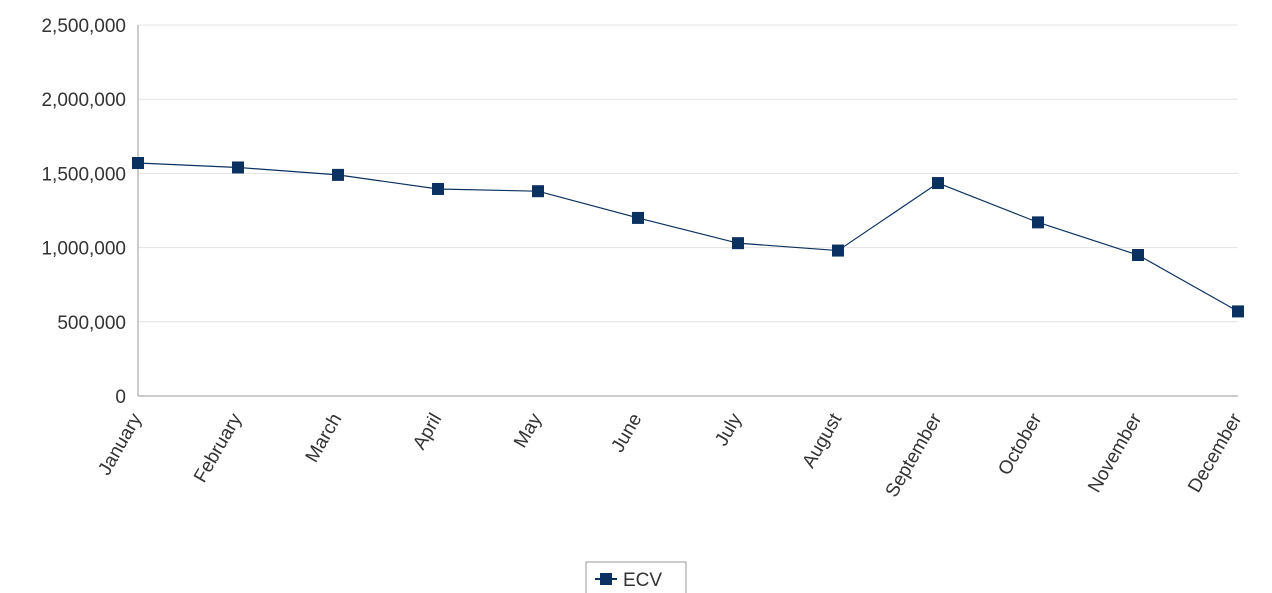 This screenshot has width=1272, height=593. What do you see at coordinates (914, 455) in the screenshot?
I see `x-tick-label: September` at bounding box center [914, 455].